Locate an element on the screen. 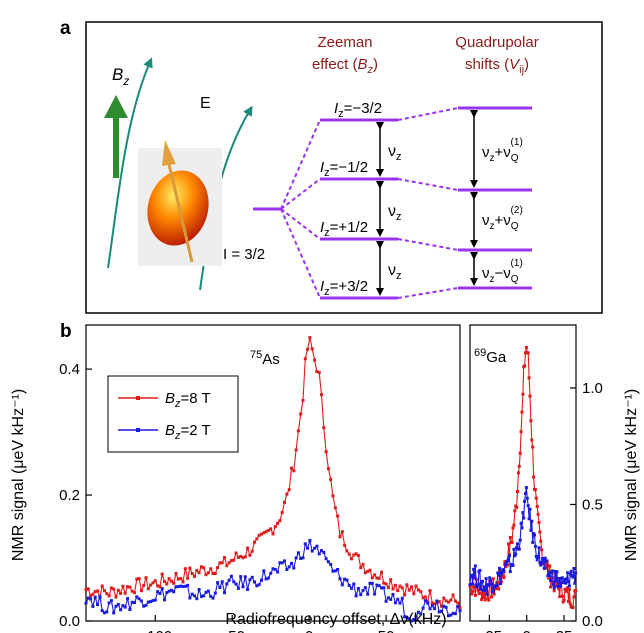 This screenshot has width=644, height=633. ga69-plot-frame is located at coordinates (523, 473).